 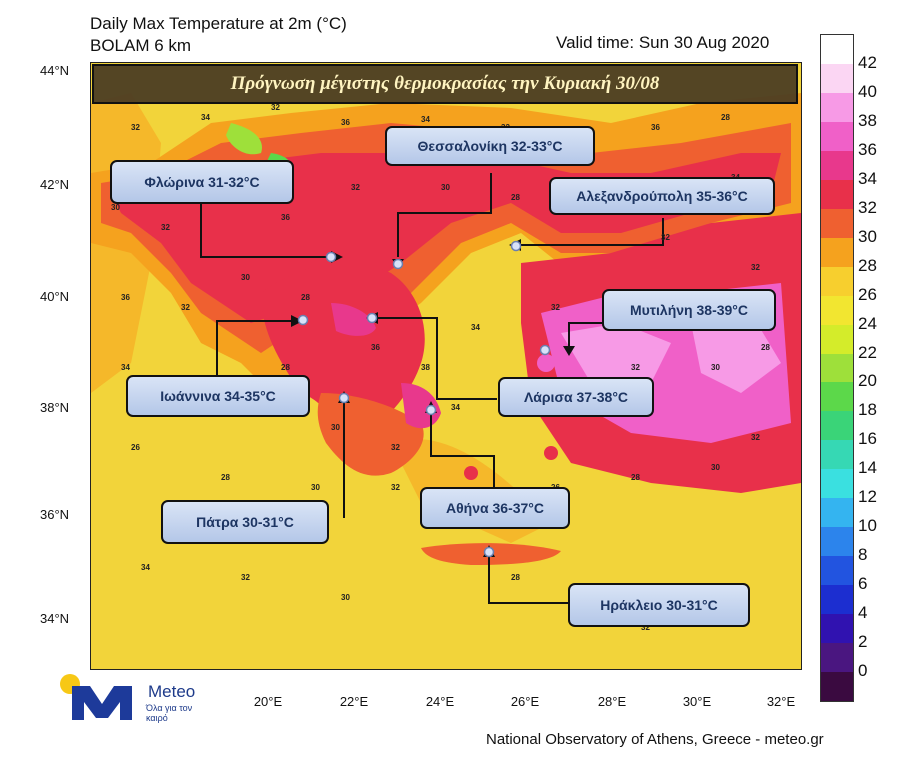 I want to click on colorbar-tick: 34, so click(x=867, y=178).